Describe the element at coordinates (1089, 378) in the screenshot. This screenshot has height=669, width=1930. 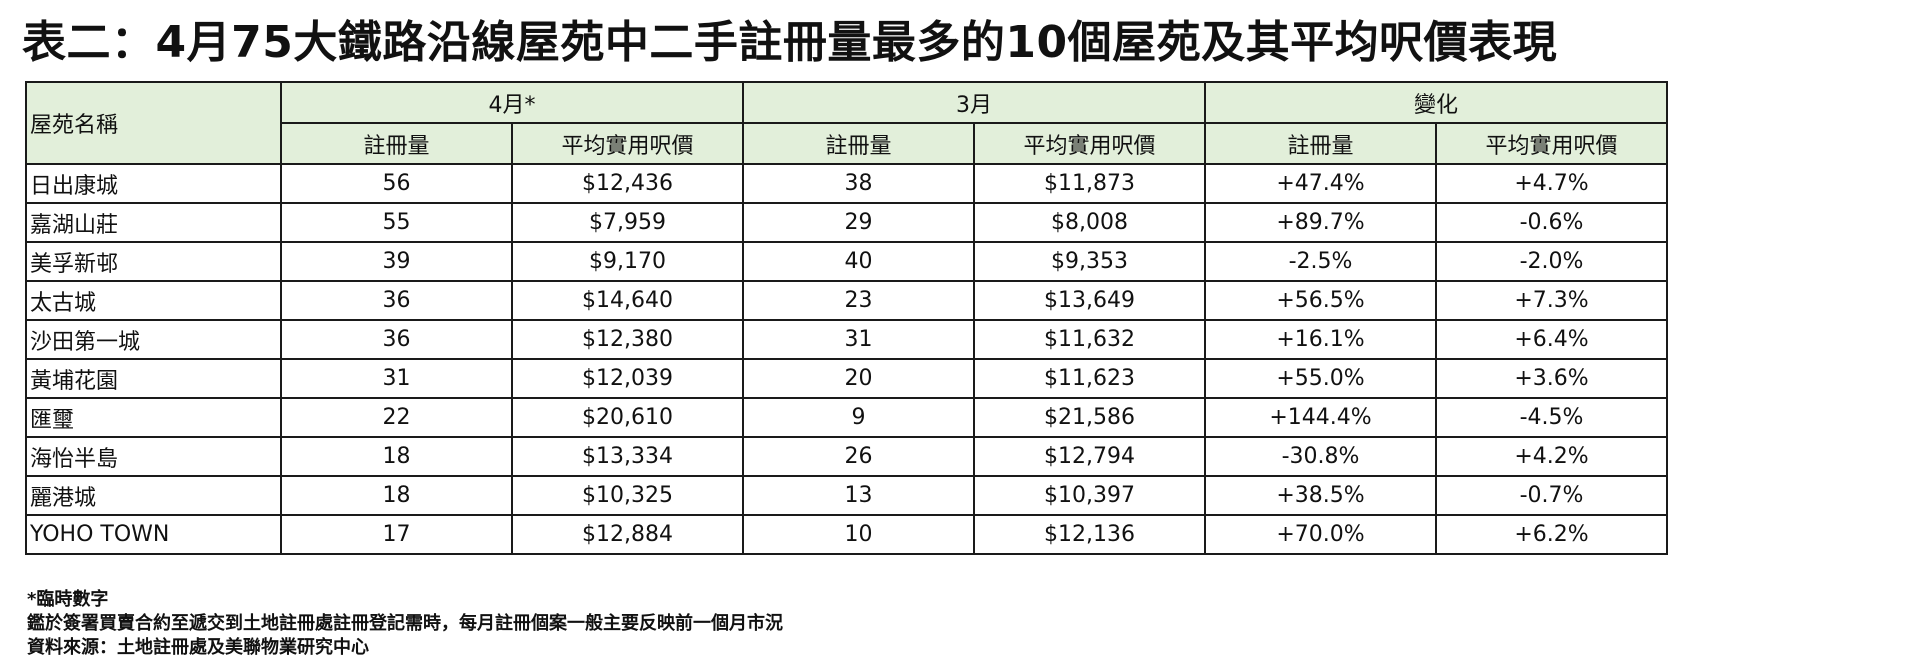
I see `march-price-cell: $11,623` at that location.